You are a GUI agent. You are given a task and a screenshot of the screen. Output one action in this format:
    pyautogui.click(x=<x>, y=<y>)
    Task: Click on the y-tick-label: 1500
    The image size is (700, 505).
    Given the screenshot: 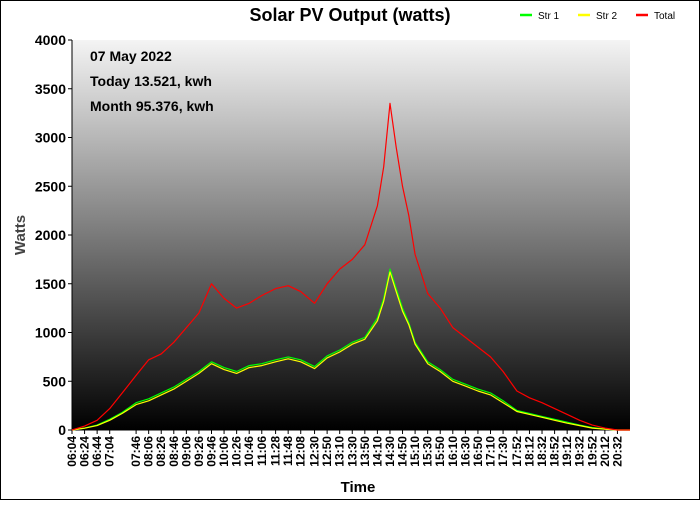 What is the action you would take?
    pyautogui.click(x=50, y=284)
    